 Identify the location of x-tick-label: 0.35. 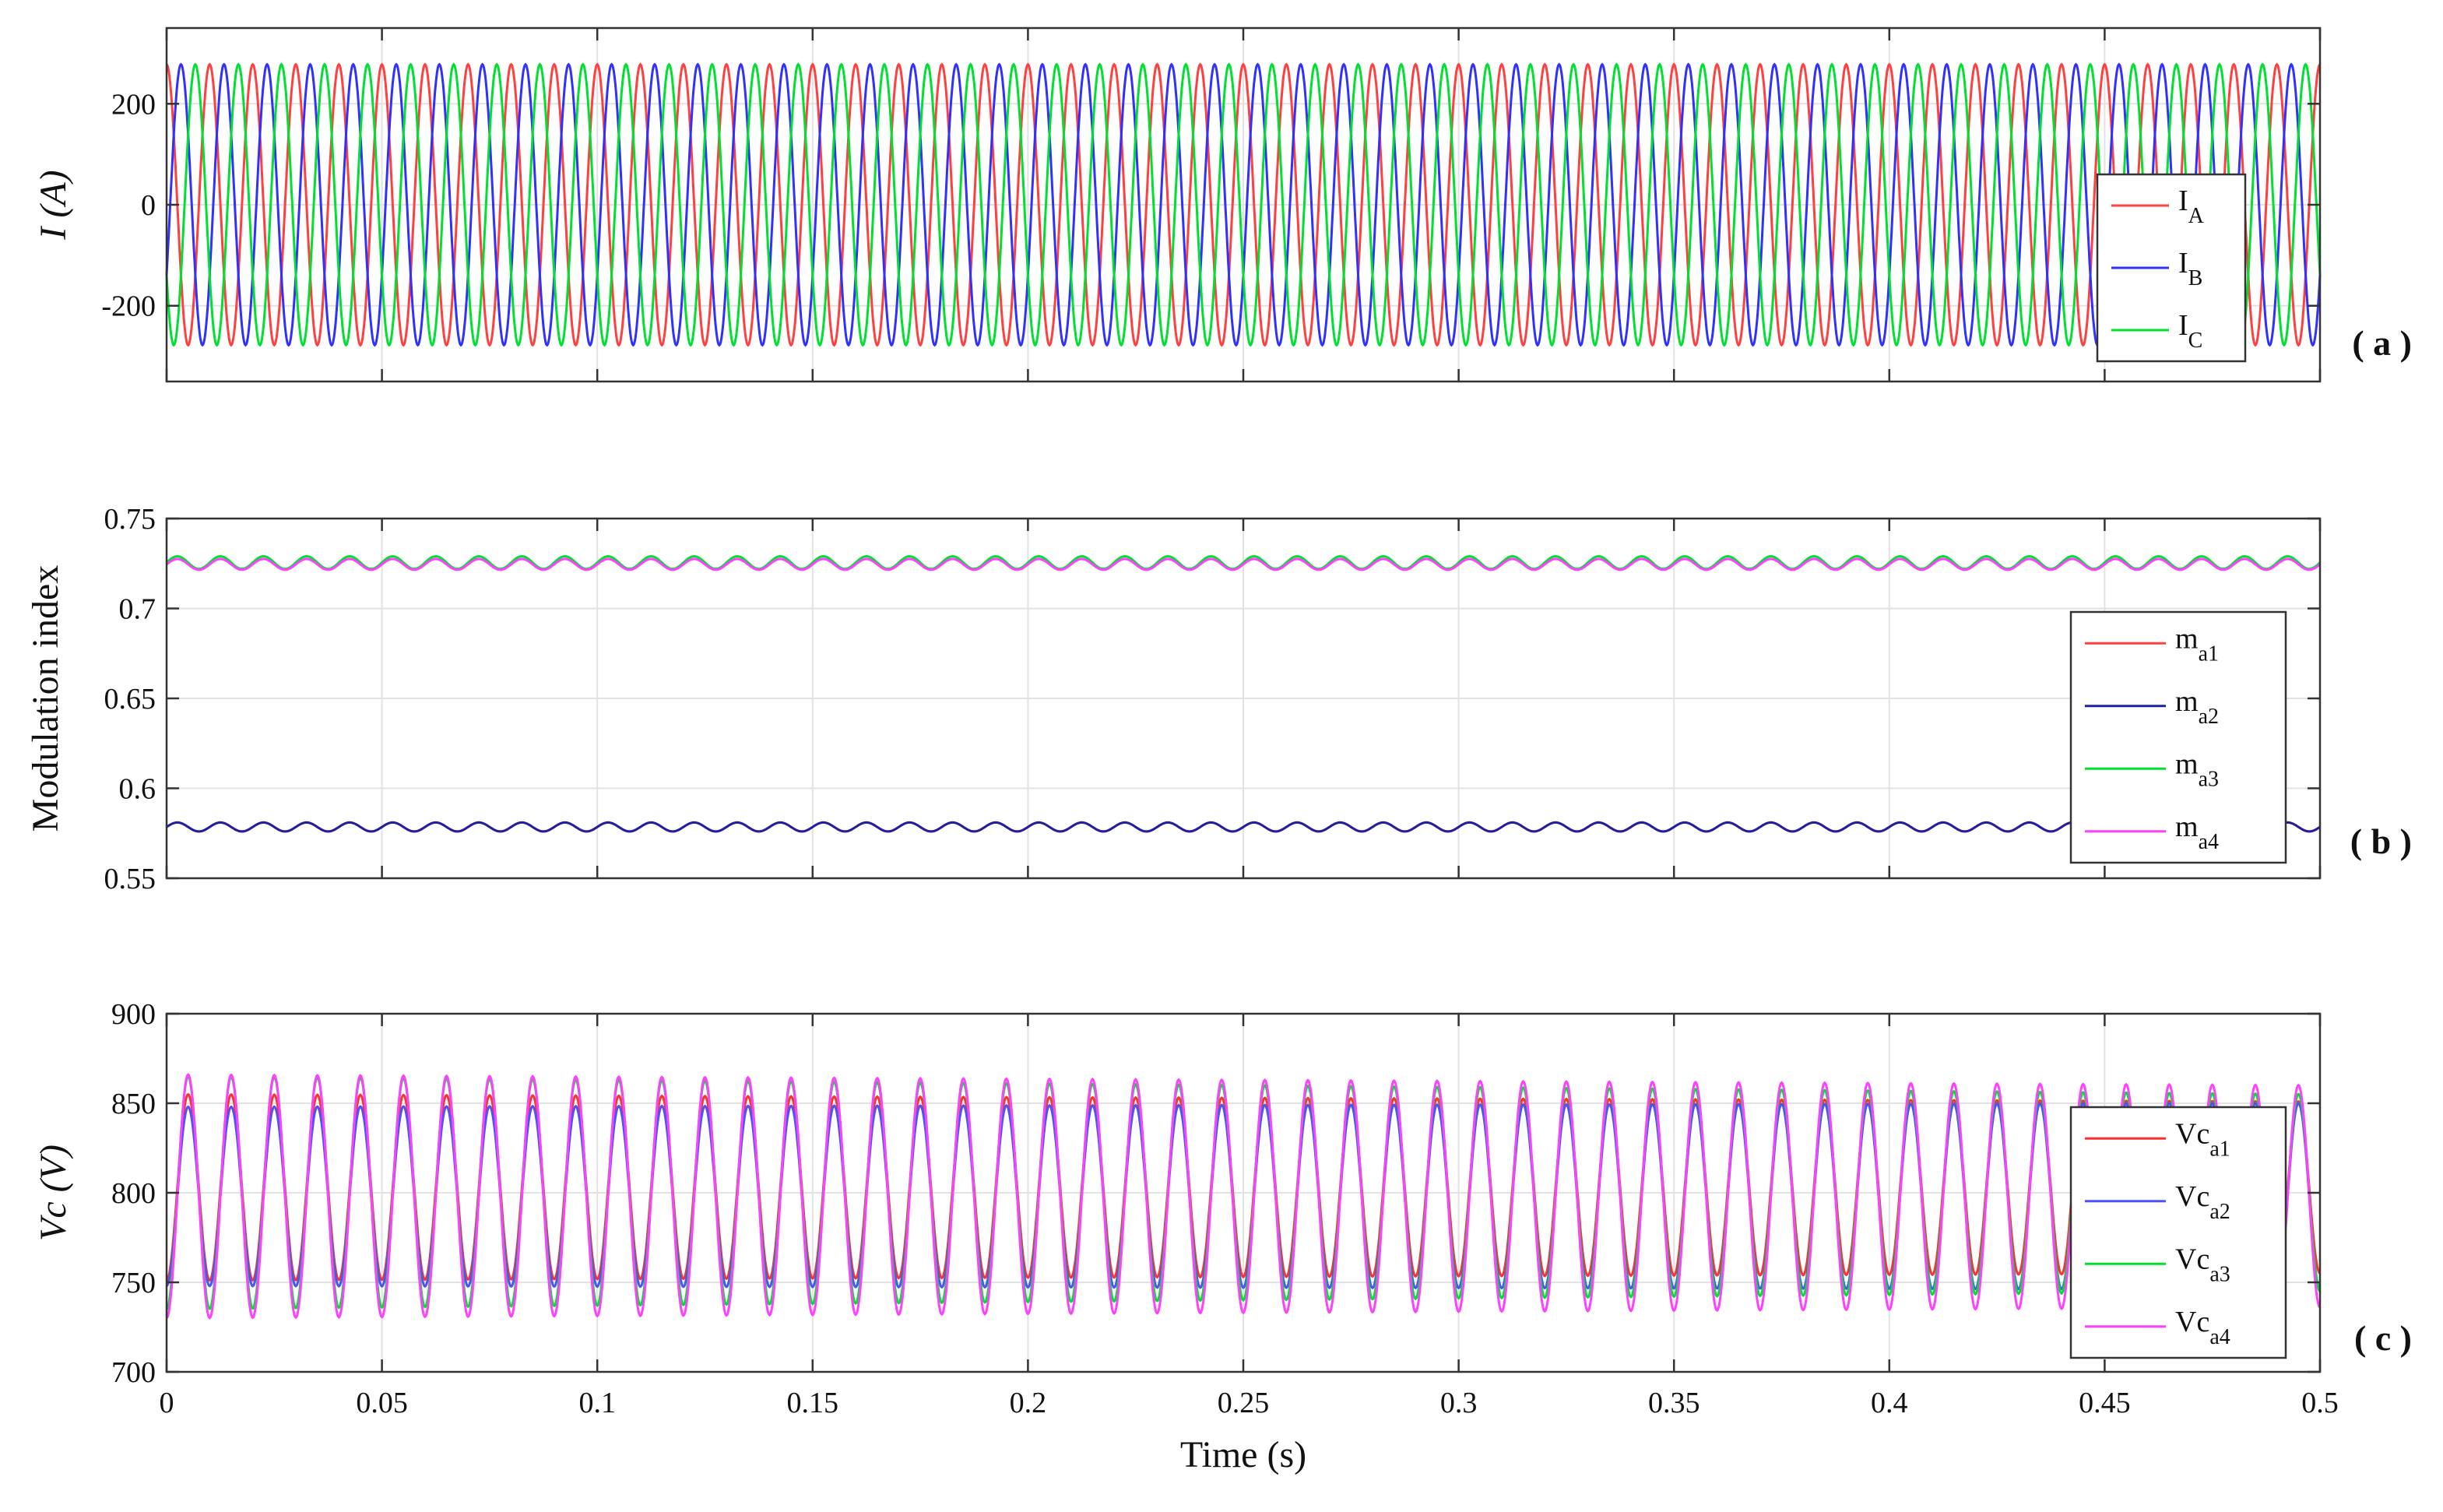
(1674, 1403).